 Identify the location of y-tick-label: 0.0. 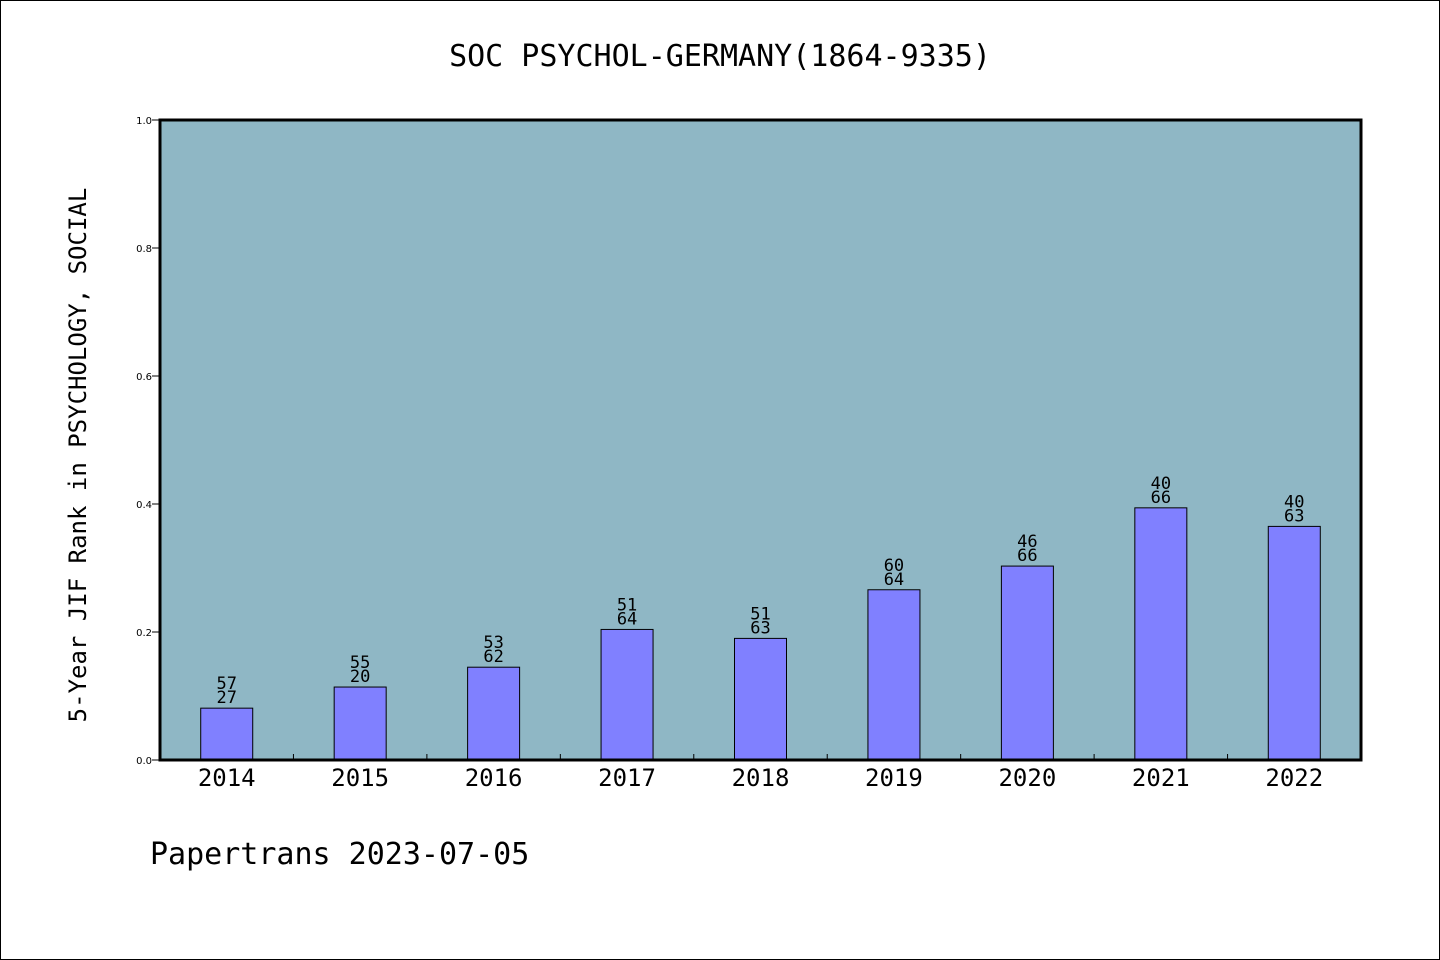
(144, 761).